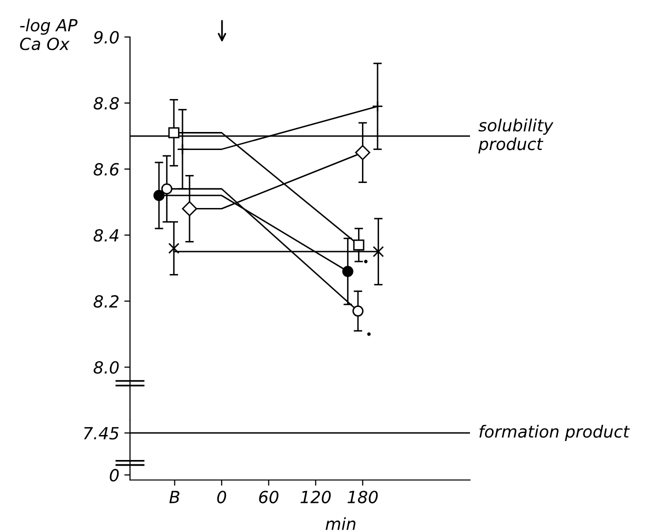 This screenshot has height=532, width=645. Describe the element at coordinates (268, 497) in the screenshot. I see `x-tick-label: 60` at that location.